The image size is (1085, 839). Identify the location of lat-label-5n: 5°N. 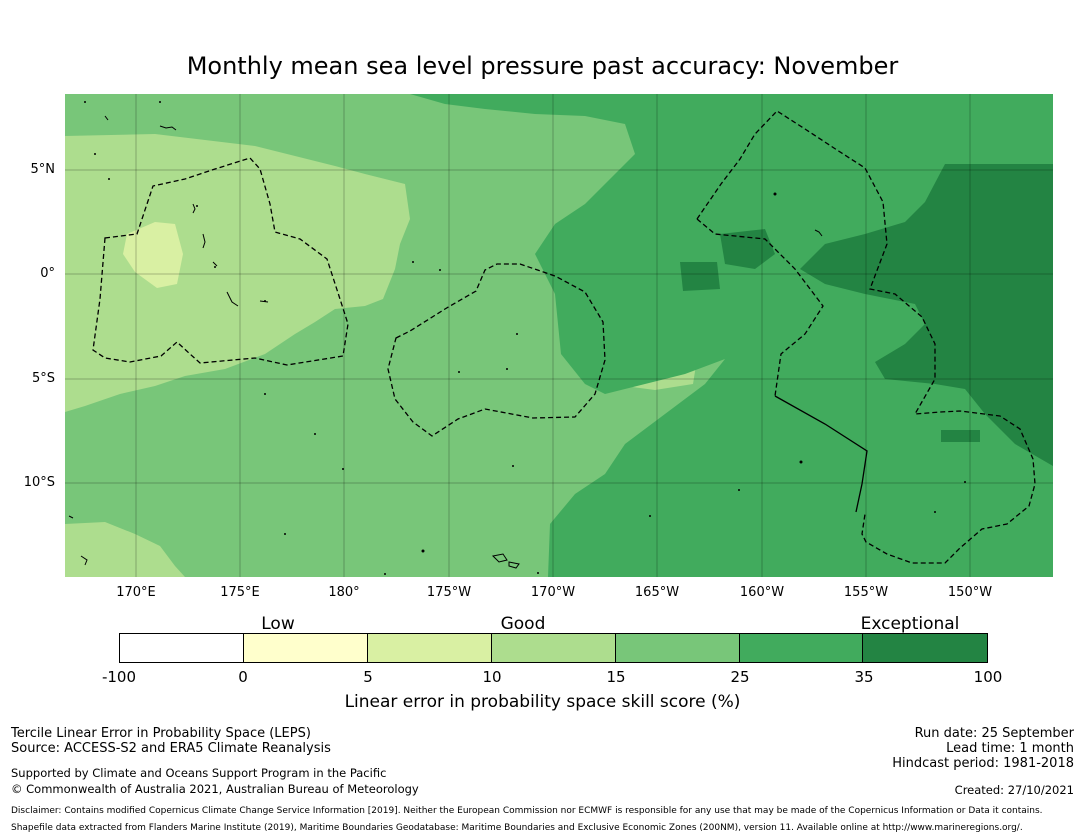
(43, 169).